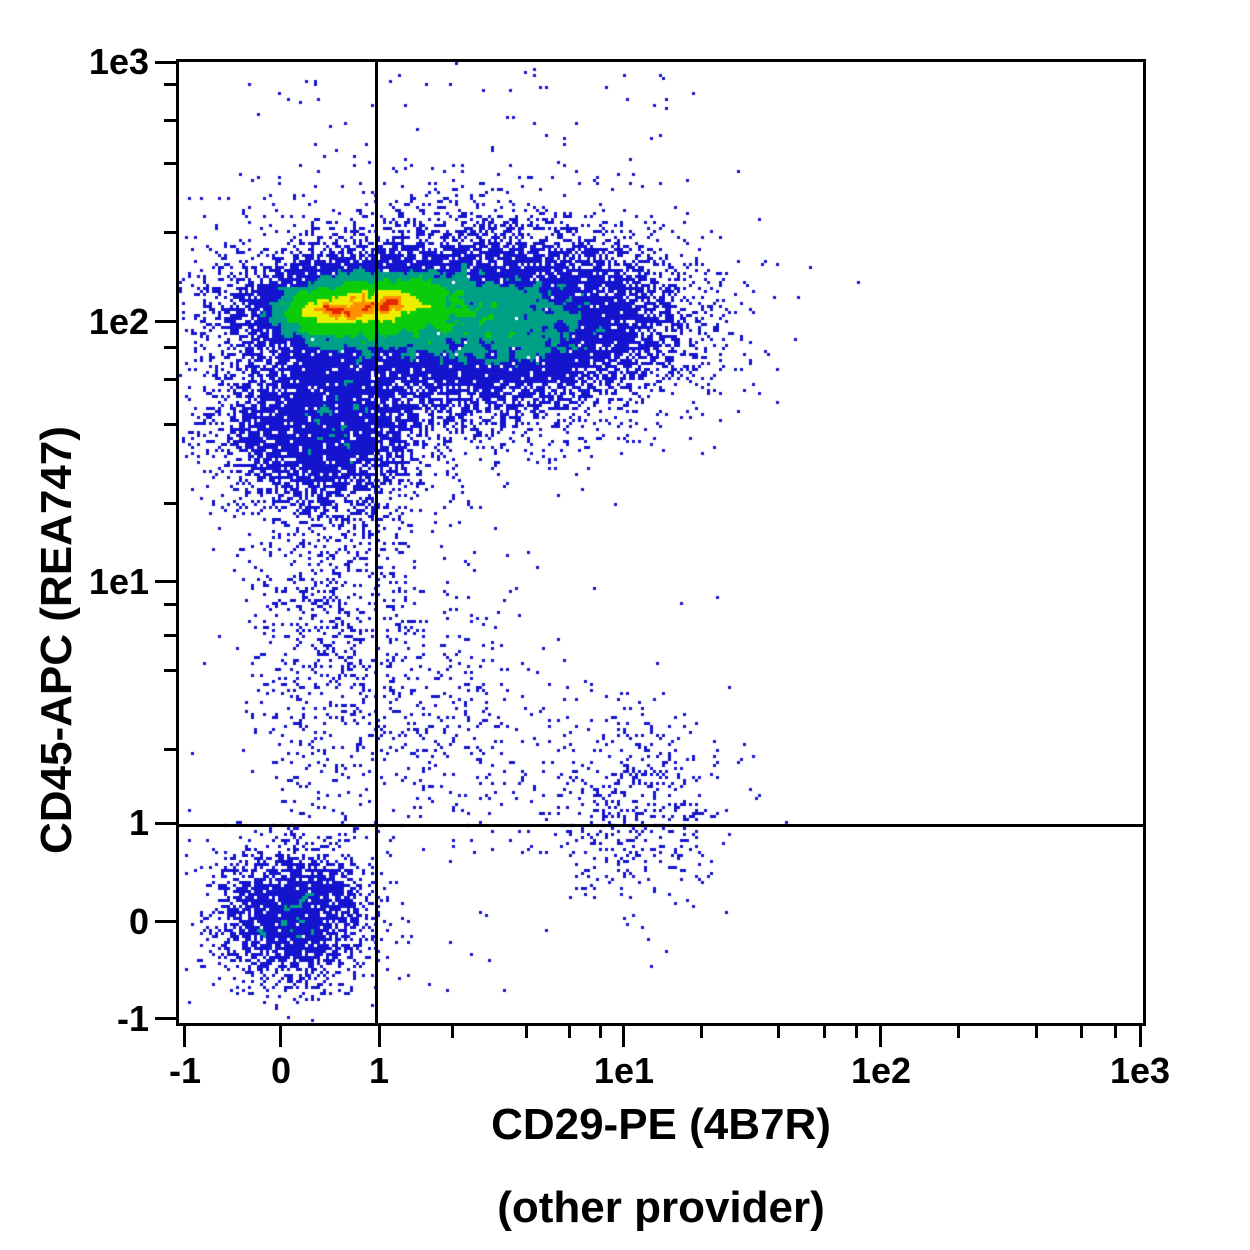 The width and height of the screenshot is (1250, 1250). I want to click on y-tick-label: 1, so click(138, 823).